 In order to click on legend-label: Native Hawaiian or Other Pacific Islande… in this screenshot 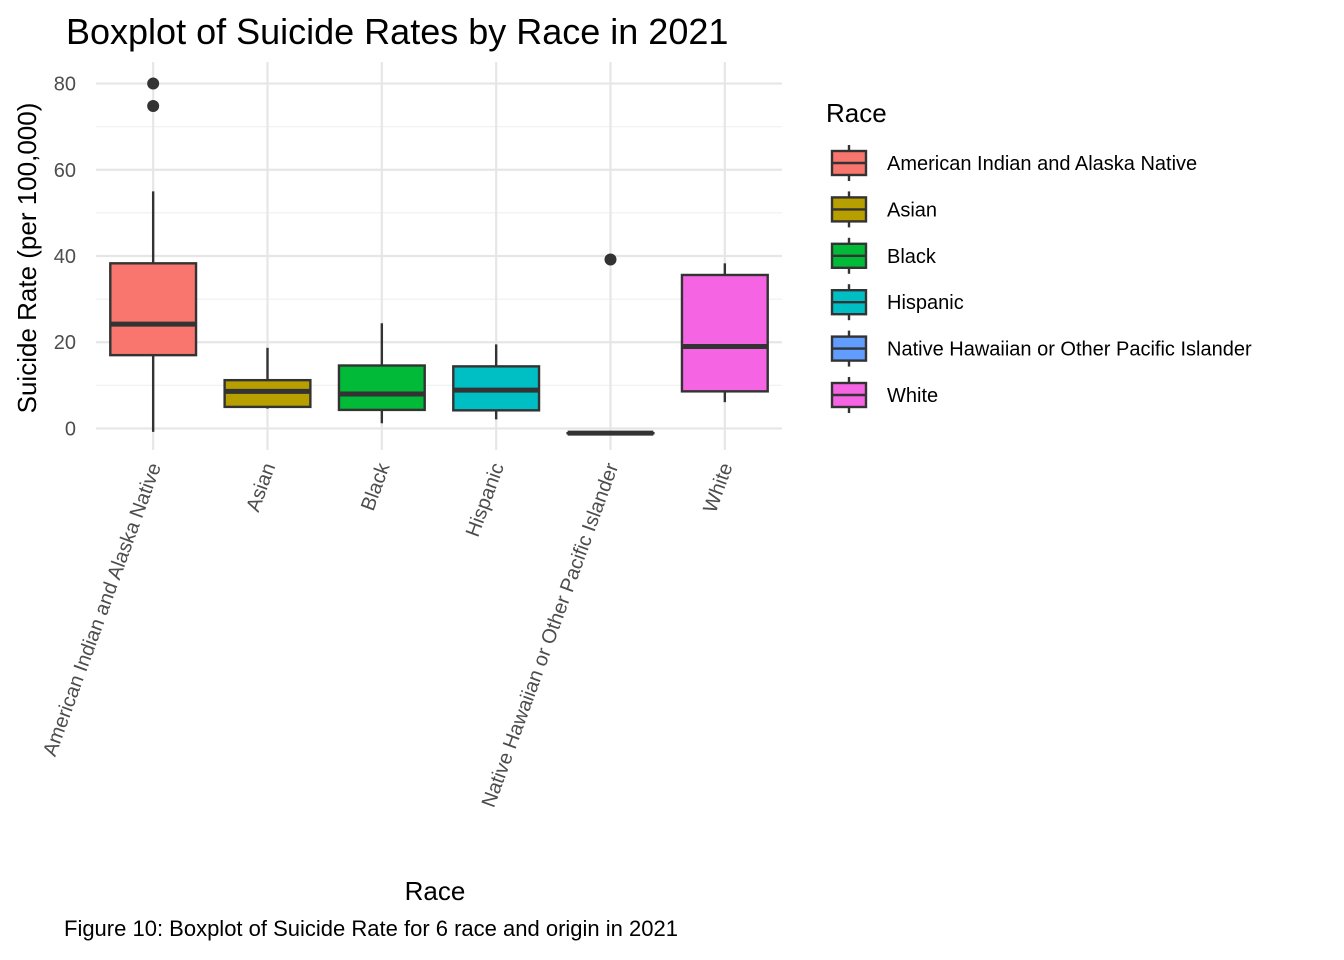, I will do `click(1069, 350)`.